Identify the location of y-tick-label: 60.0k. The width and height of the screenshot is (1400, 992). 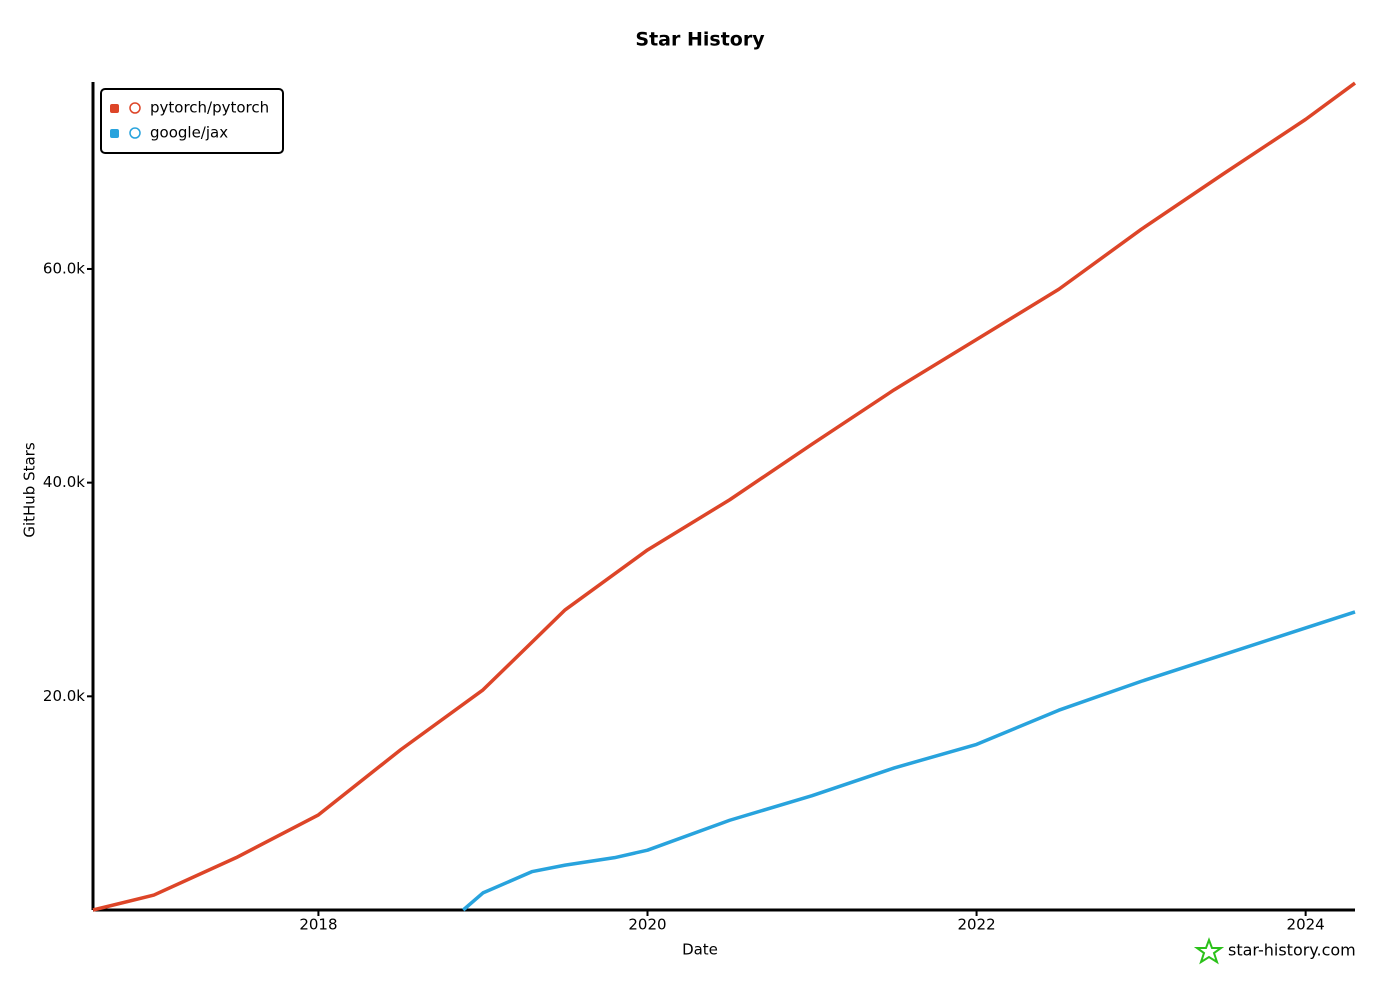
(64, 268).